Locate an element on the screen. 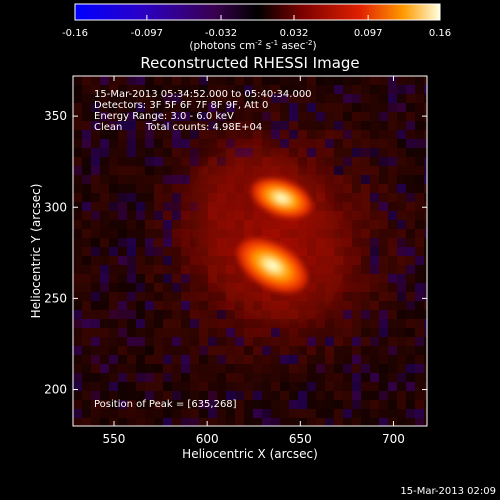 The height and width of the screenshot is (500, 500). x-tick-label: 700 is located at coordinates (393, 439).